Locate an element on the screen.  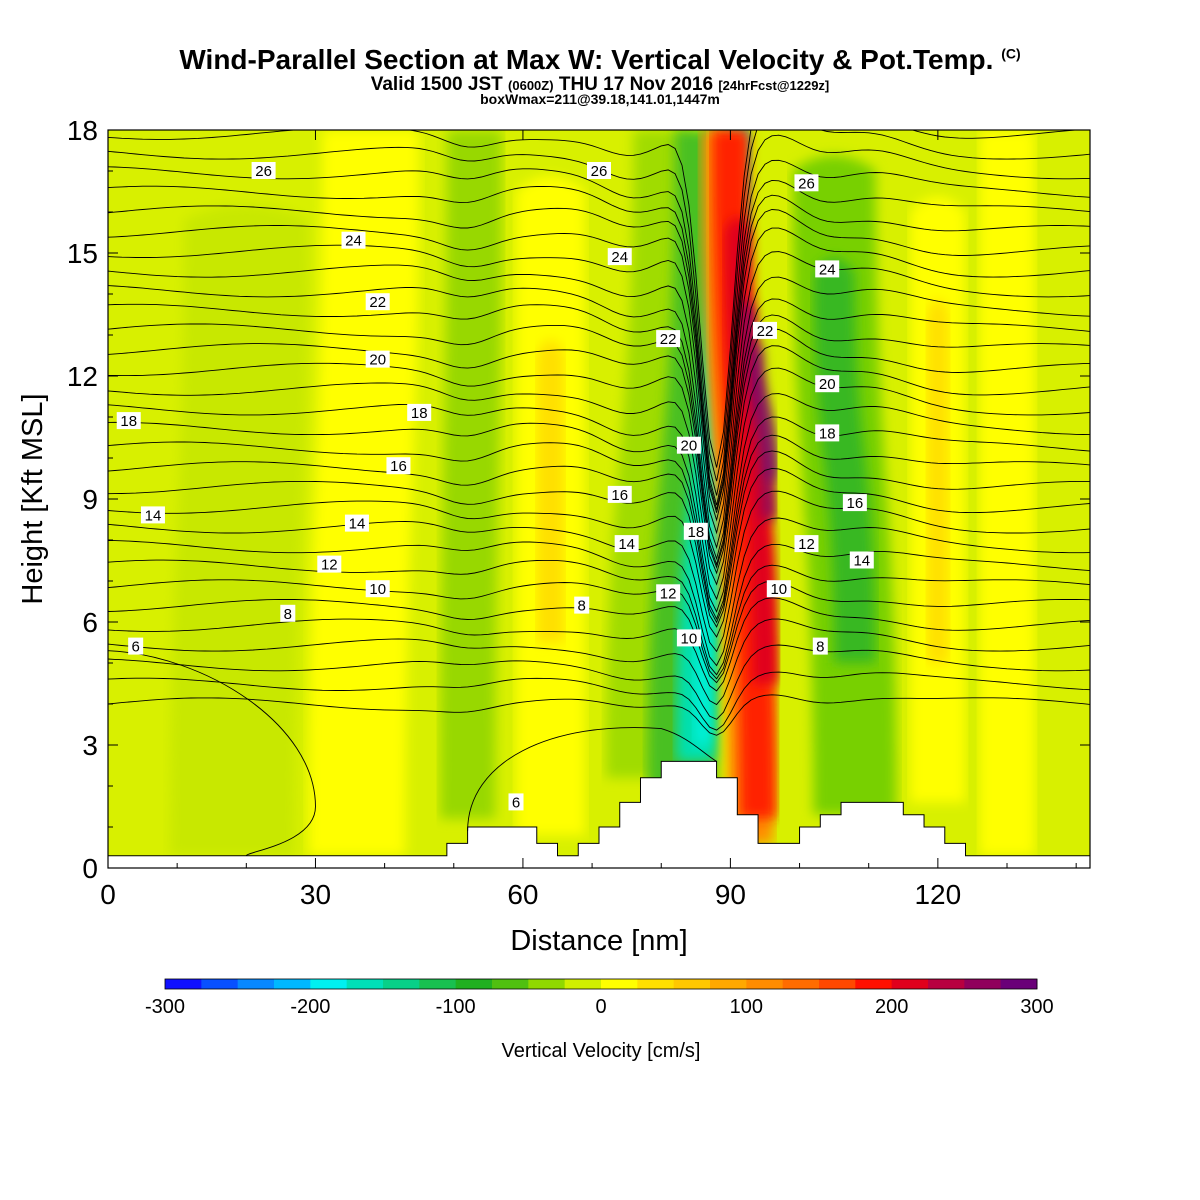
contour-label-text-18: 16 is located at coordinates (855, 503).